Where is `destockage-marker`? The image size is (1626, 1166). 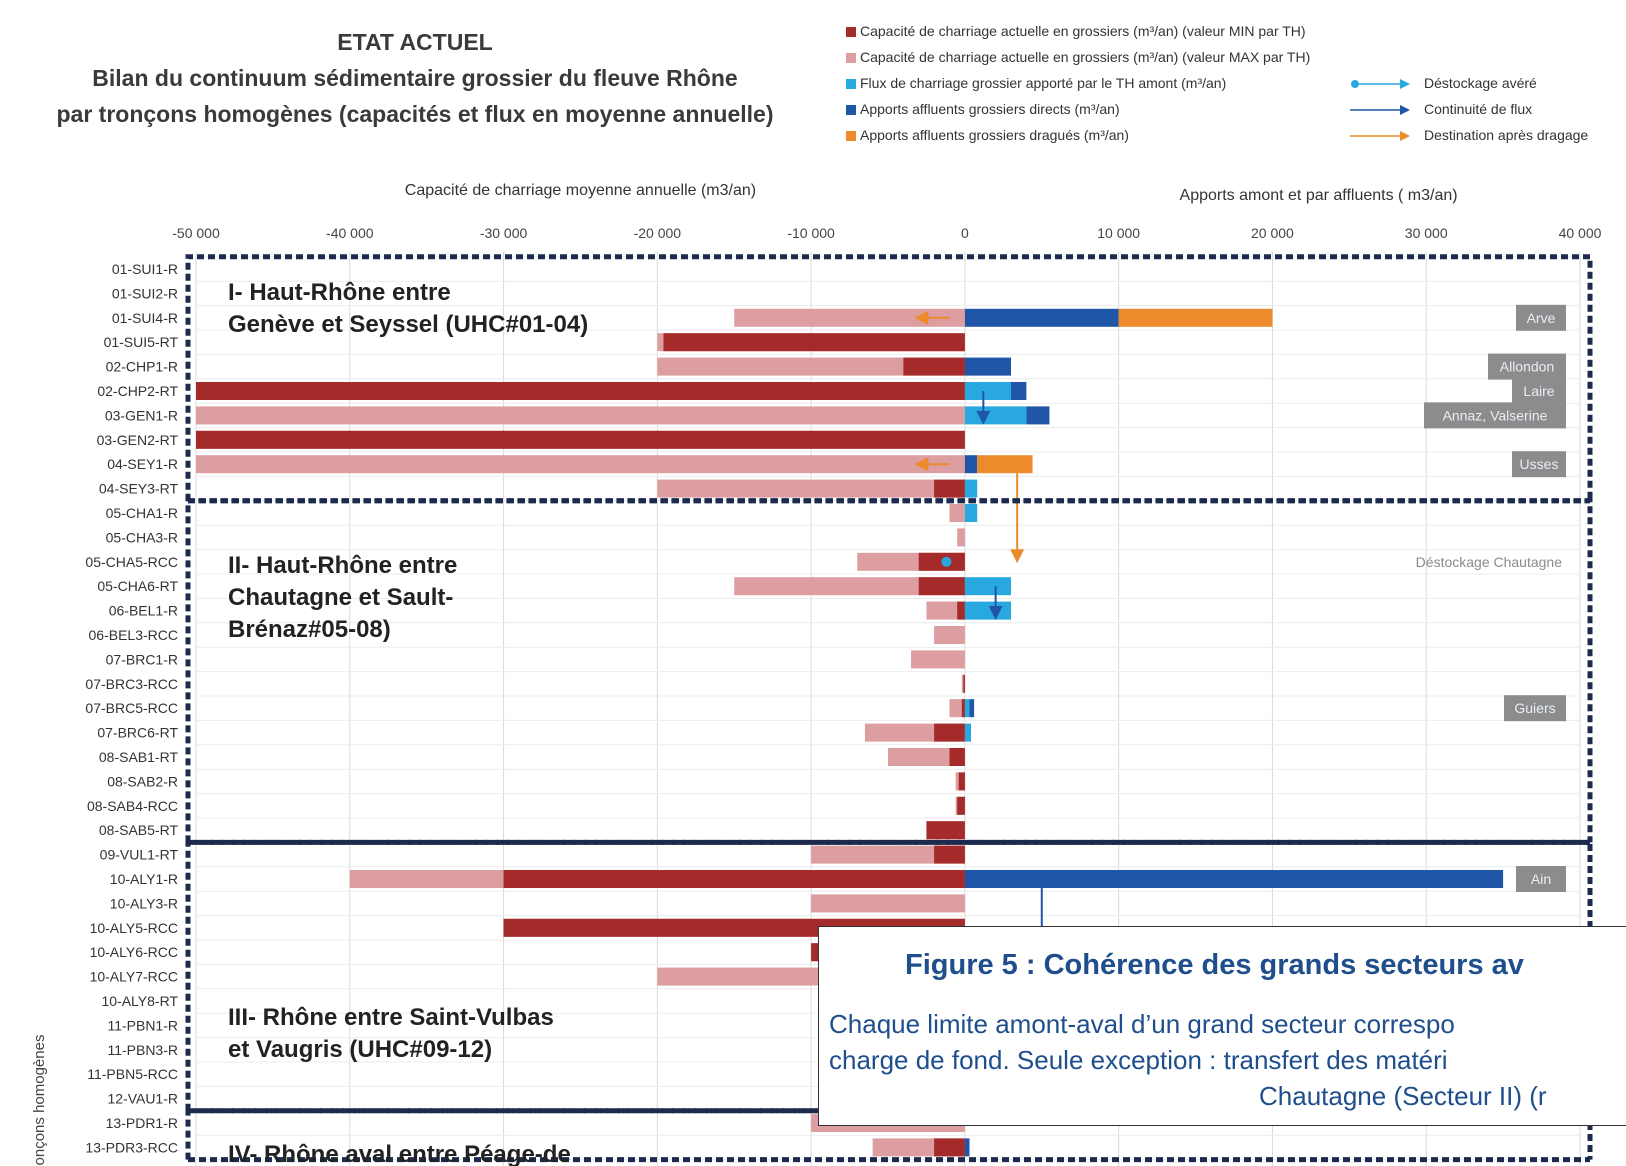
destockage-marker is located at coordinates (946, 561).